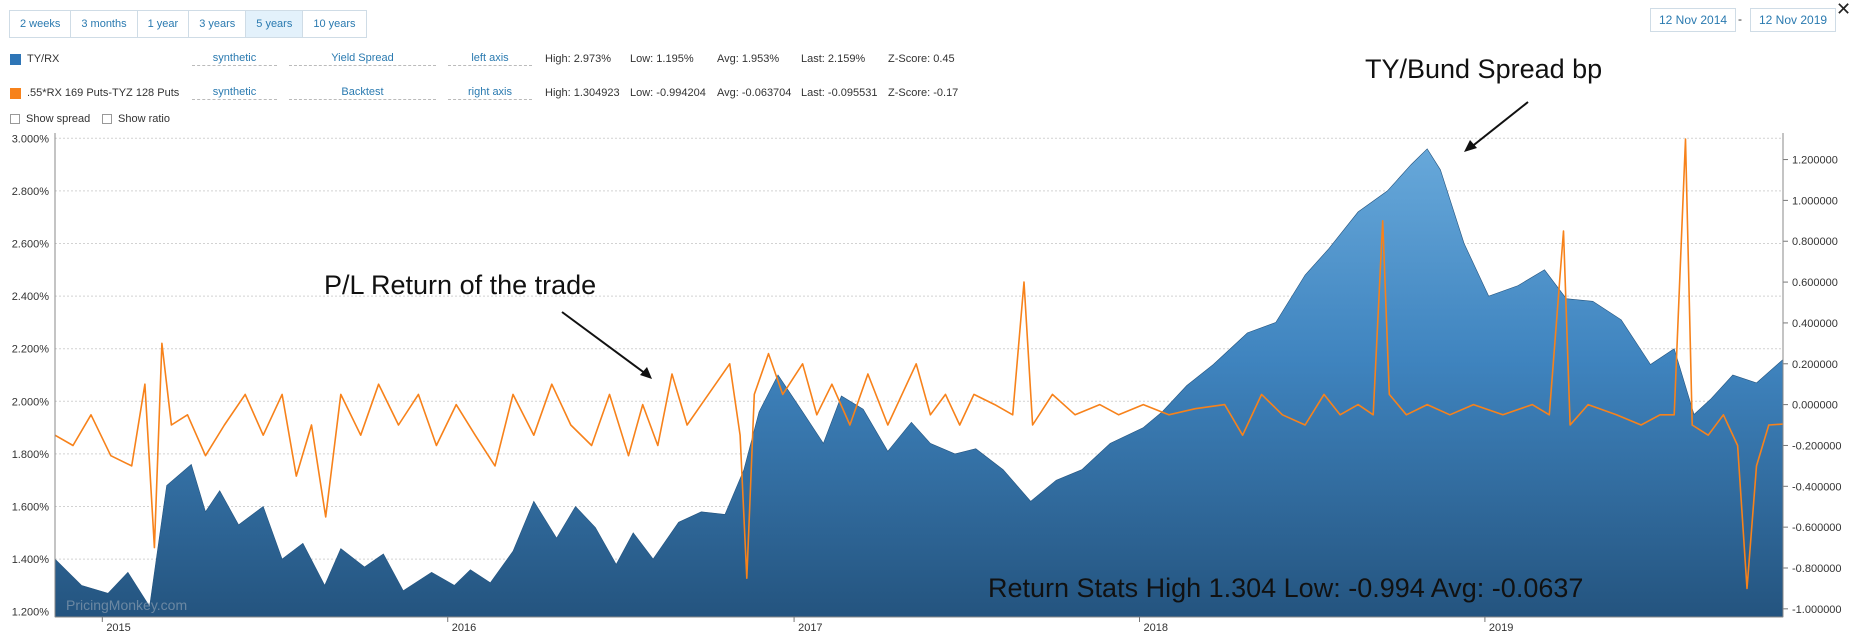 This screenshot has width=1860, height=641. Describe the element at coordinates (604, 343) in the screenshot. I see `pl-annotation-arrow` at that location.